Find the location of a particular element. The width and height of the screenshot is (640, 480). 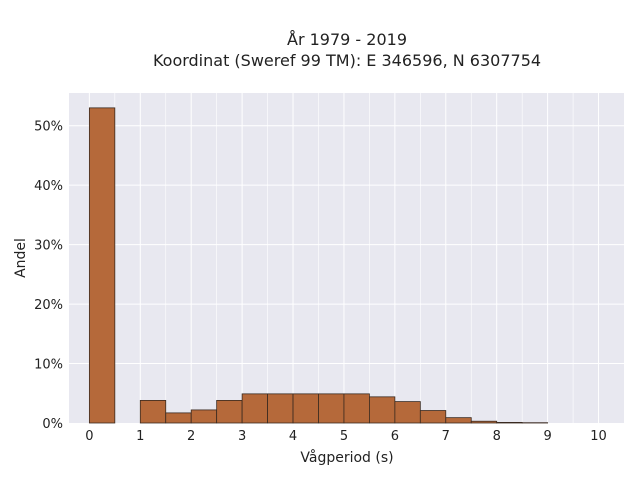

x-tick-label: 1 is located at coordinates (140, 436).